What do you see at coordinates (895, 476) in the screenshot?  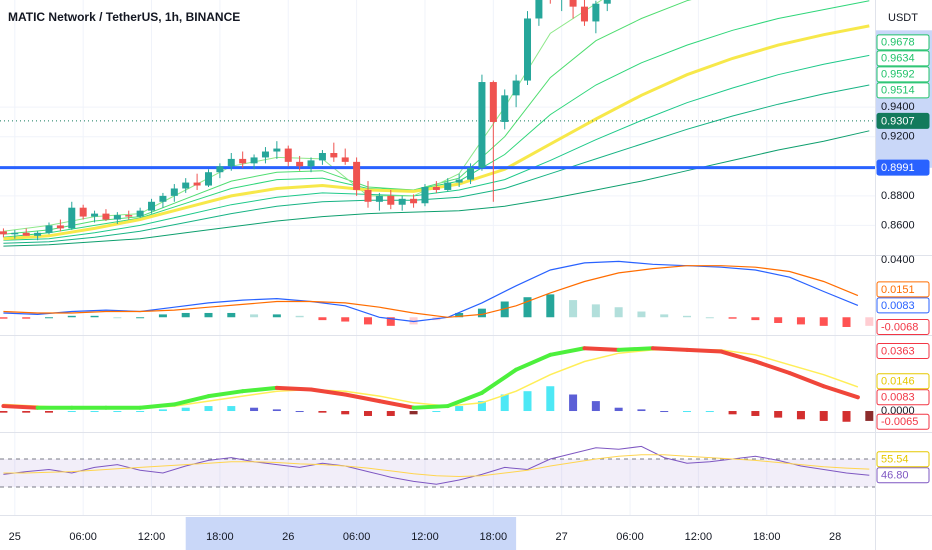 I see `price-label: 46.80` at bounding box center [895, 476].